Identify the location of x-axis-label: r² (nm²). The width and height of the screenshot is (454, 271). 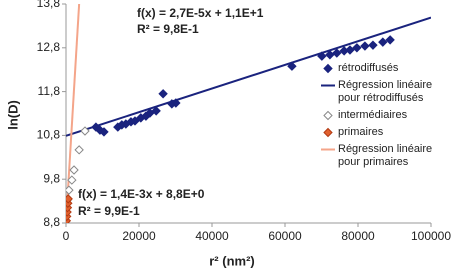
(232, 260).